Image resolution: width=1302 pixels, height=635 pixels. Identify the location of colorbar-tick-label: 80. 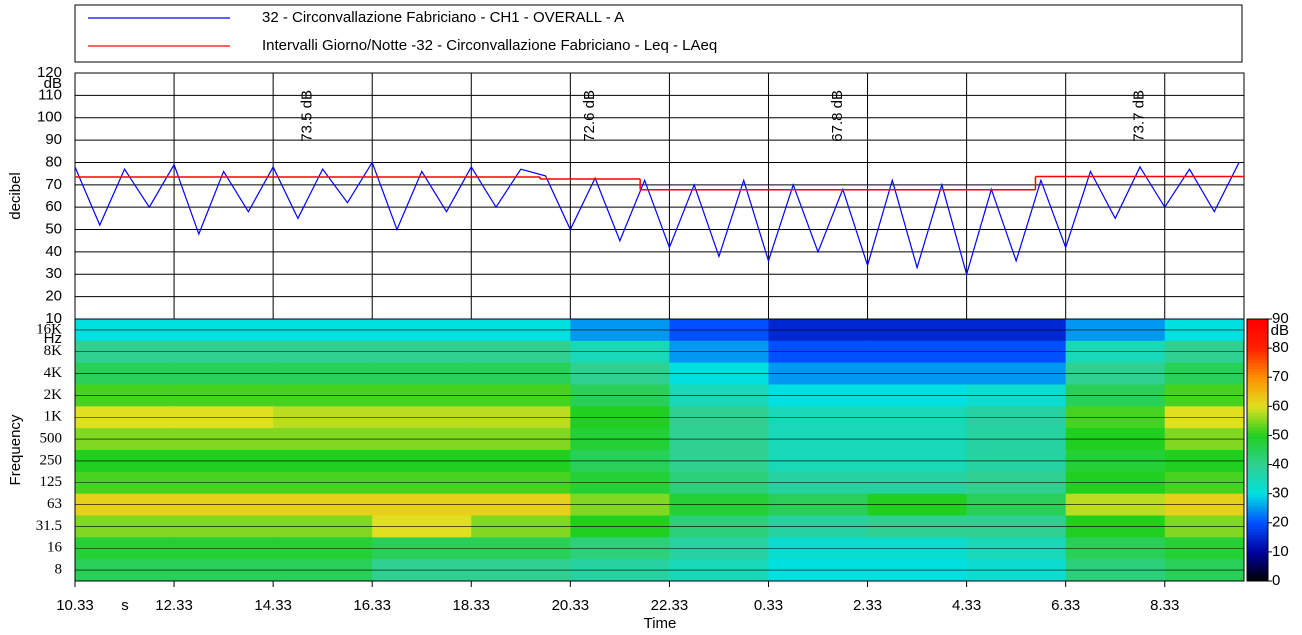
(1280, 347).